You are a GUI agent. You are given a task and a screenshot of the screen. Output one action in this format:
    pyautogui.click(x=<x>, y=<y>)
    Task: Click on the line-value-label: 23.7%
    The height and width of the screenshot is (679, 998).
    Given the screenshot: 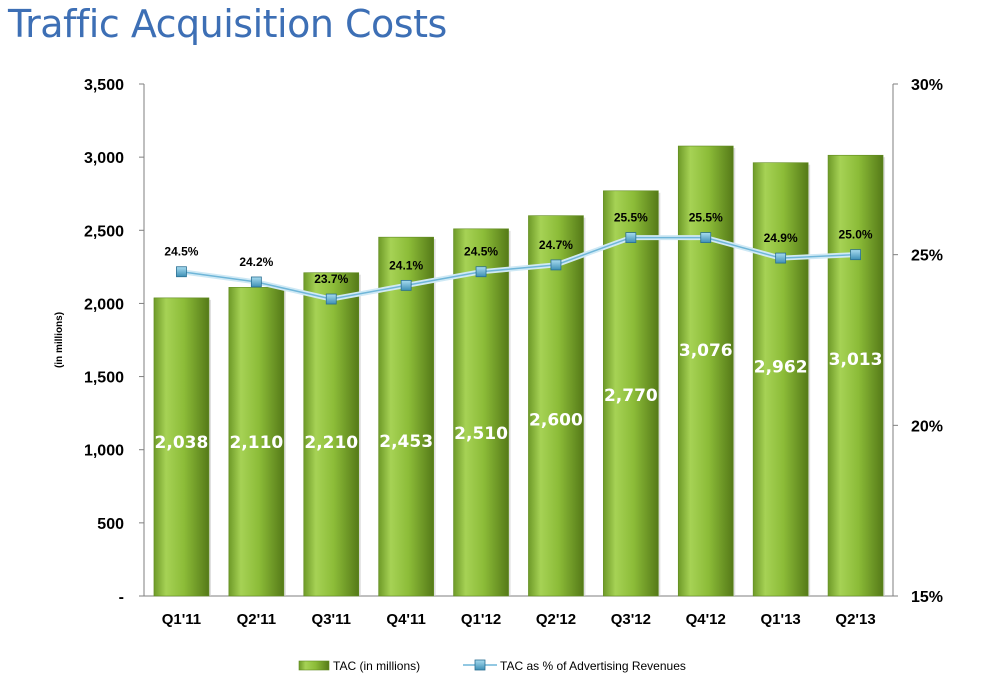 What is the action you would take?
    pyautogui.click(x=331, y=279)
    